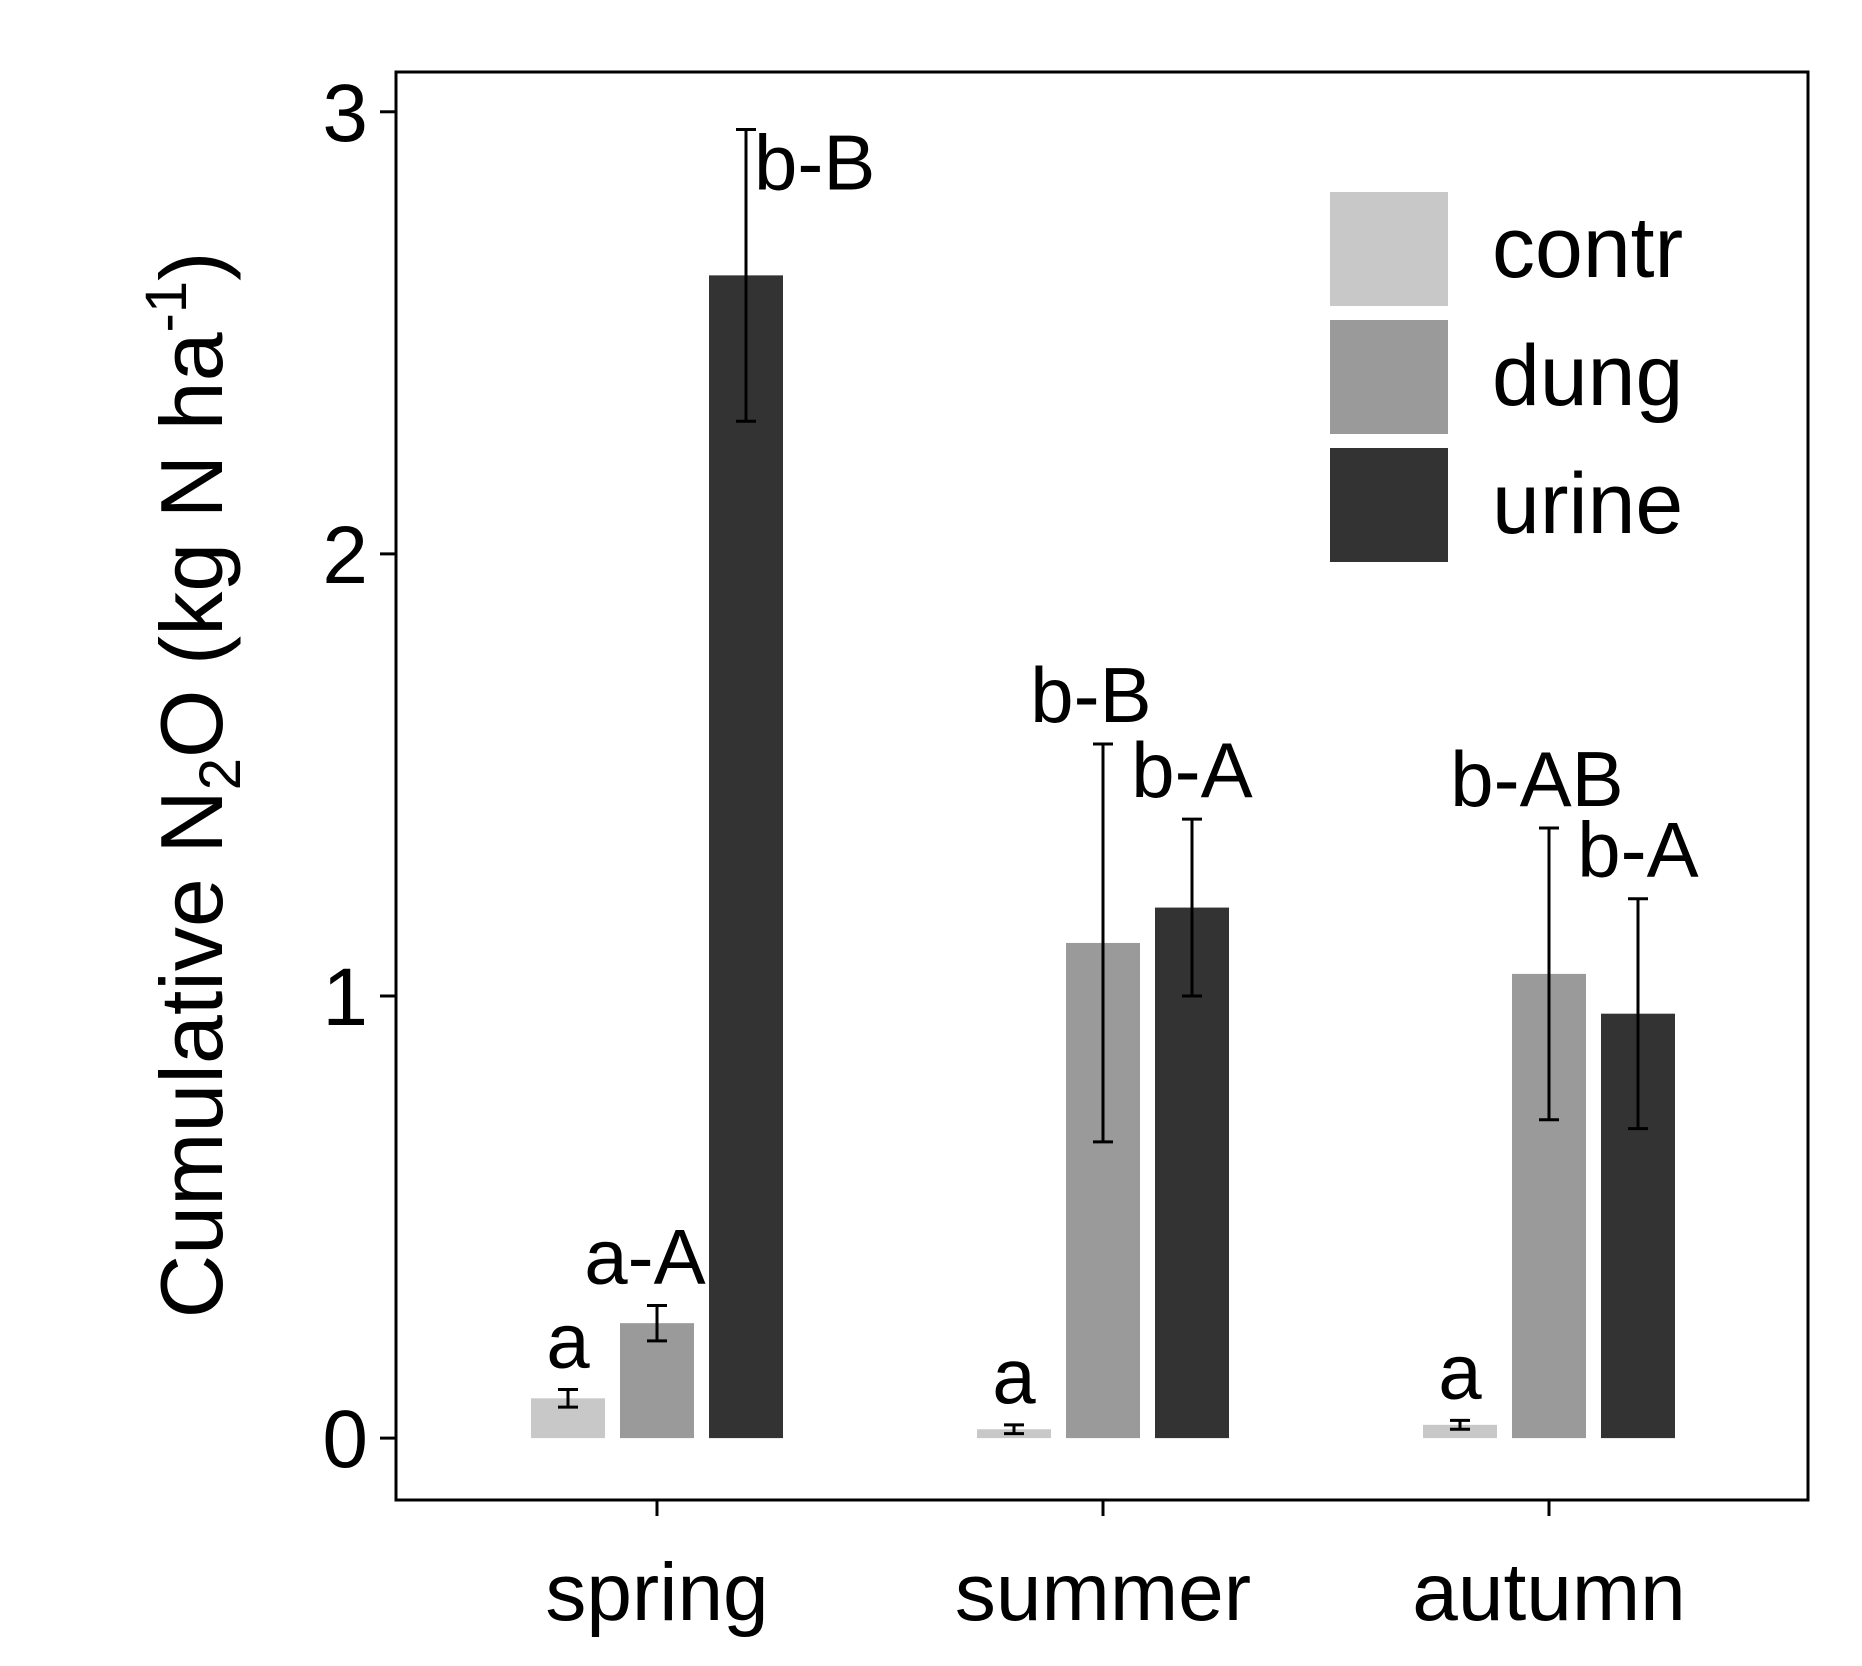 The image size is (1862, 1666). Describe the element at coordinates (644, 1256) in the screenshot. I see `significance-label: a-A` at that location.